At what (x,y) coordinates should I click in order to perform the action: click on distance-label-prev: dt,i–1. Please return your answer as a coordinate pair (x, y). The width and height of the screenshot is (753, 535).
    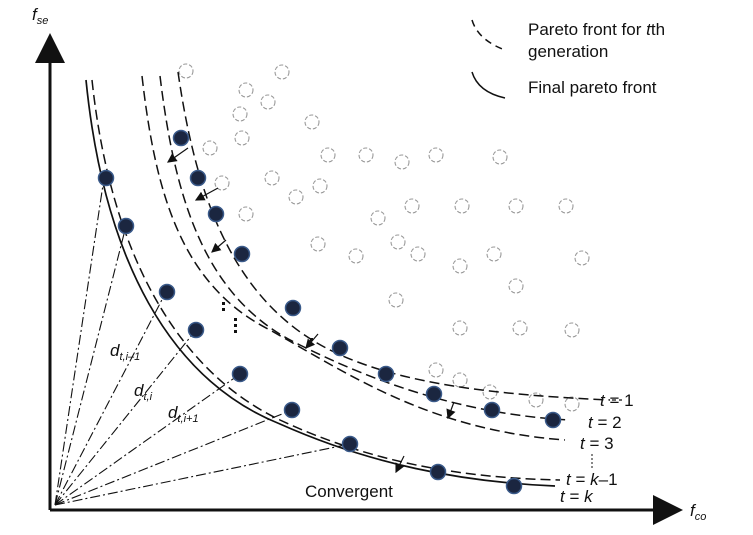
    Looking at the image, I should click on (125, 352).